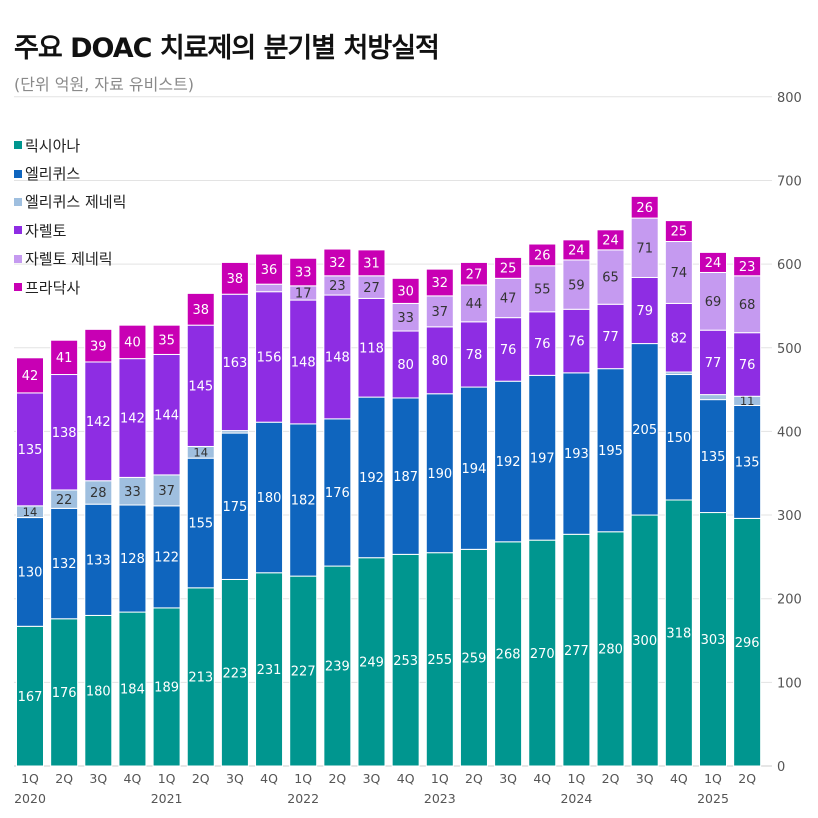 The image size is (818, 818). I want to click on data-label: 133, so click(98, 560).